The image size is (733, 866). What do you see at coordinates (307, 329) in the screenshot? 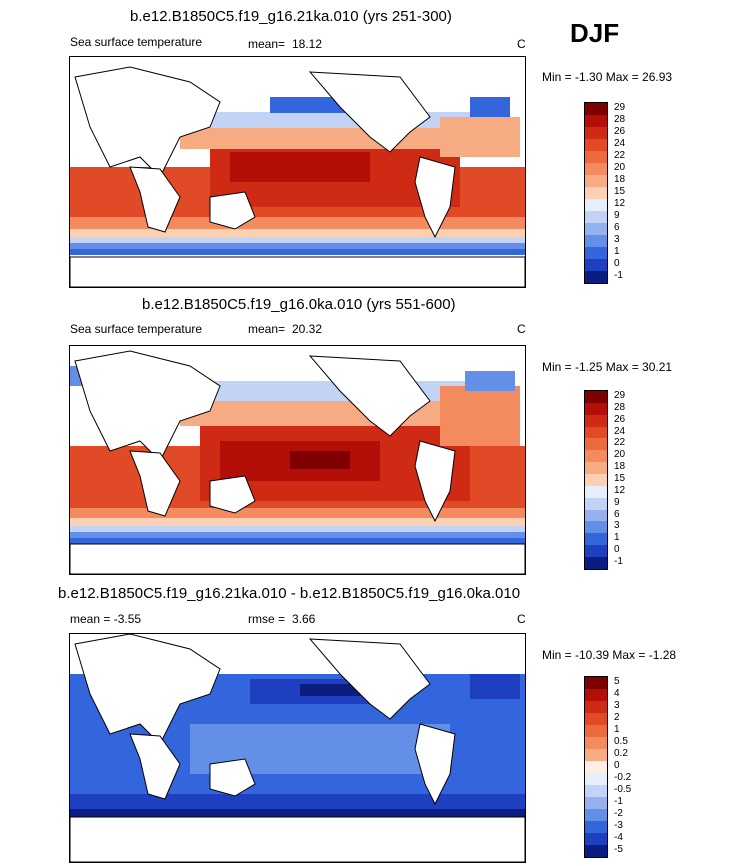
I see `panel2-stat-value: 20.32` at bounding box center [307, 329].